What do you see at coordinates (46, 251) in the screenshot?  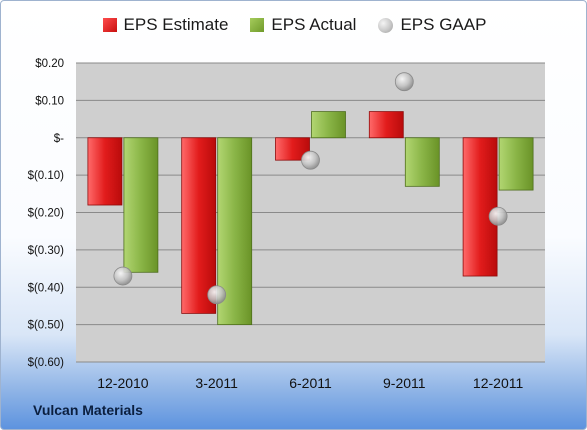 I see `y-tick-label: $(0.30)` at bounding box center [46, 251].